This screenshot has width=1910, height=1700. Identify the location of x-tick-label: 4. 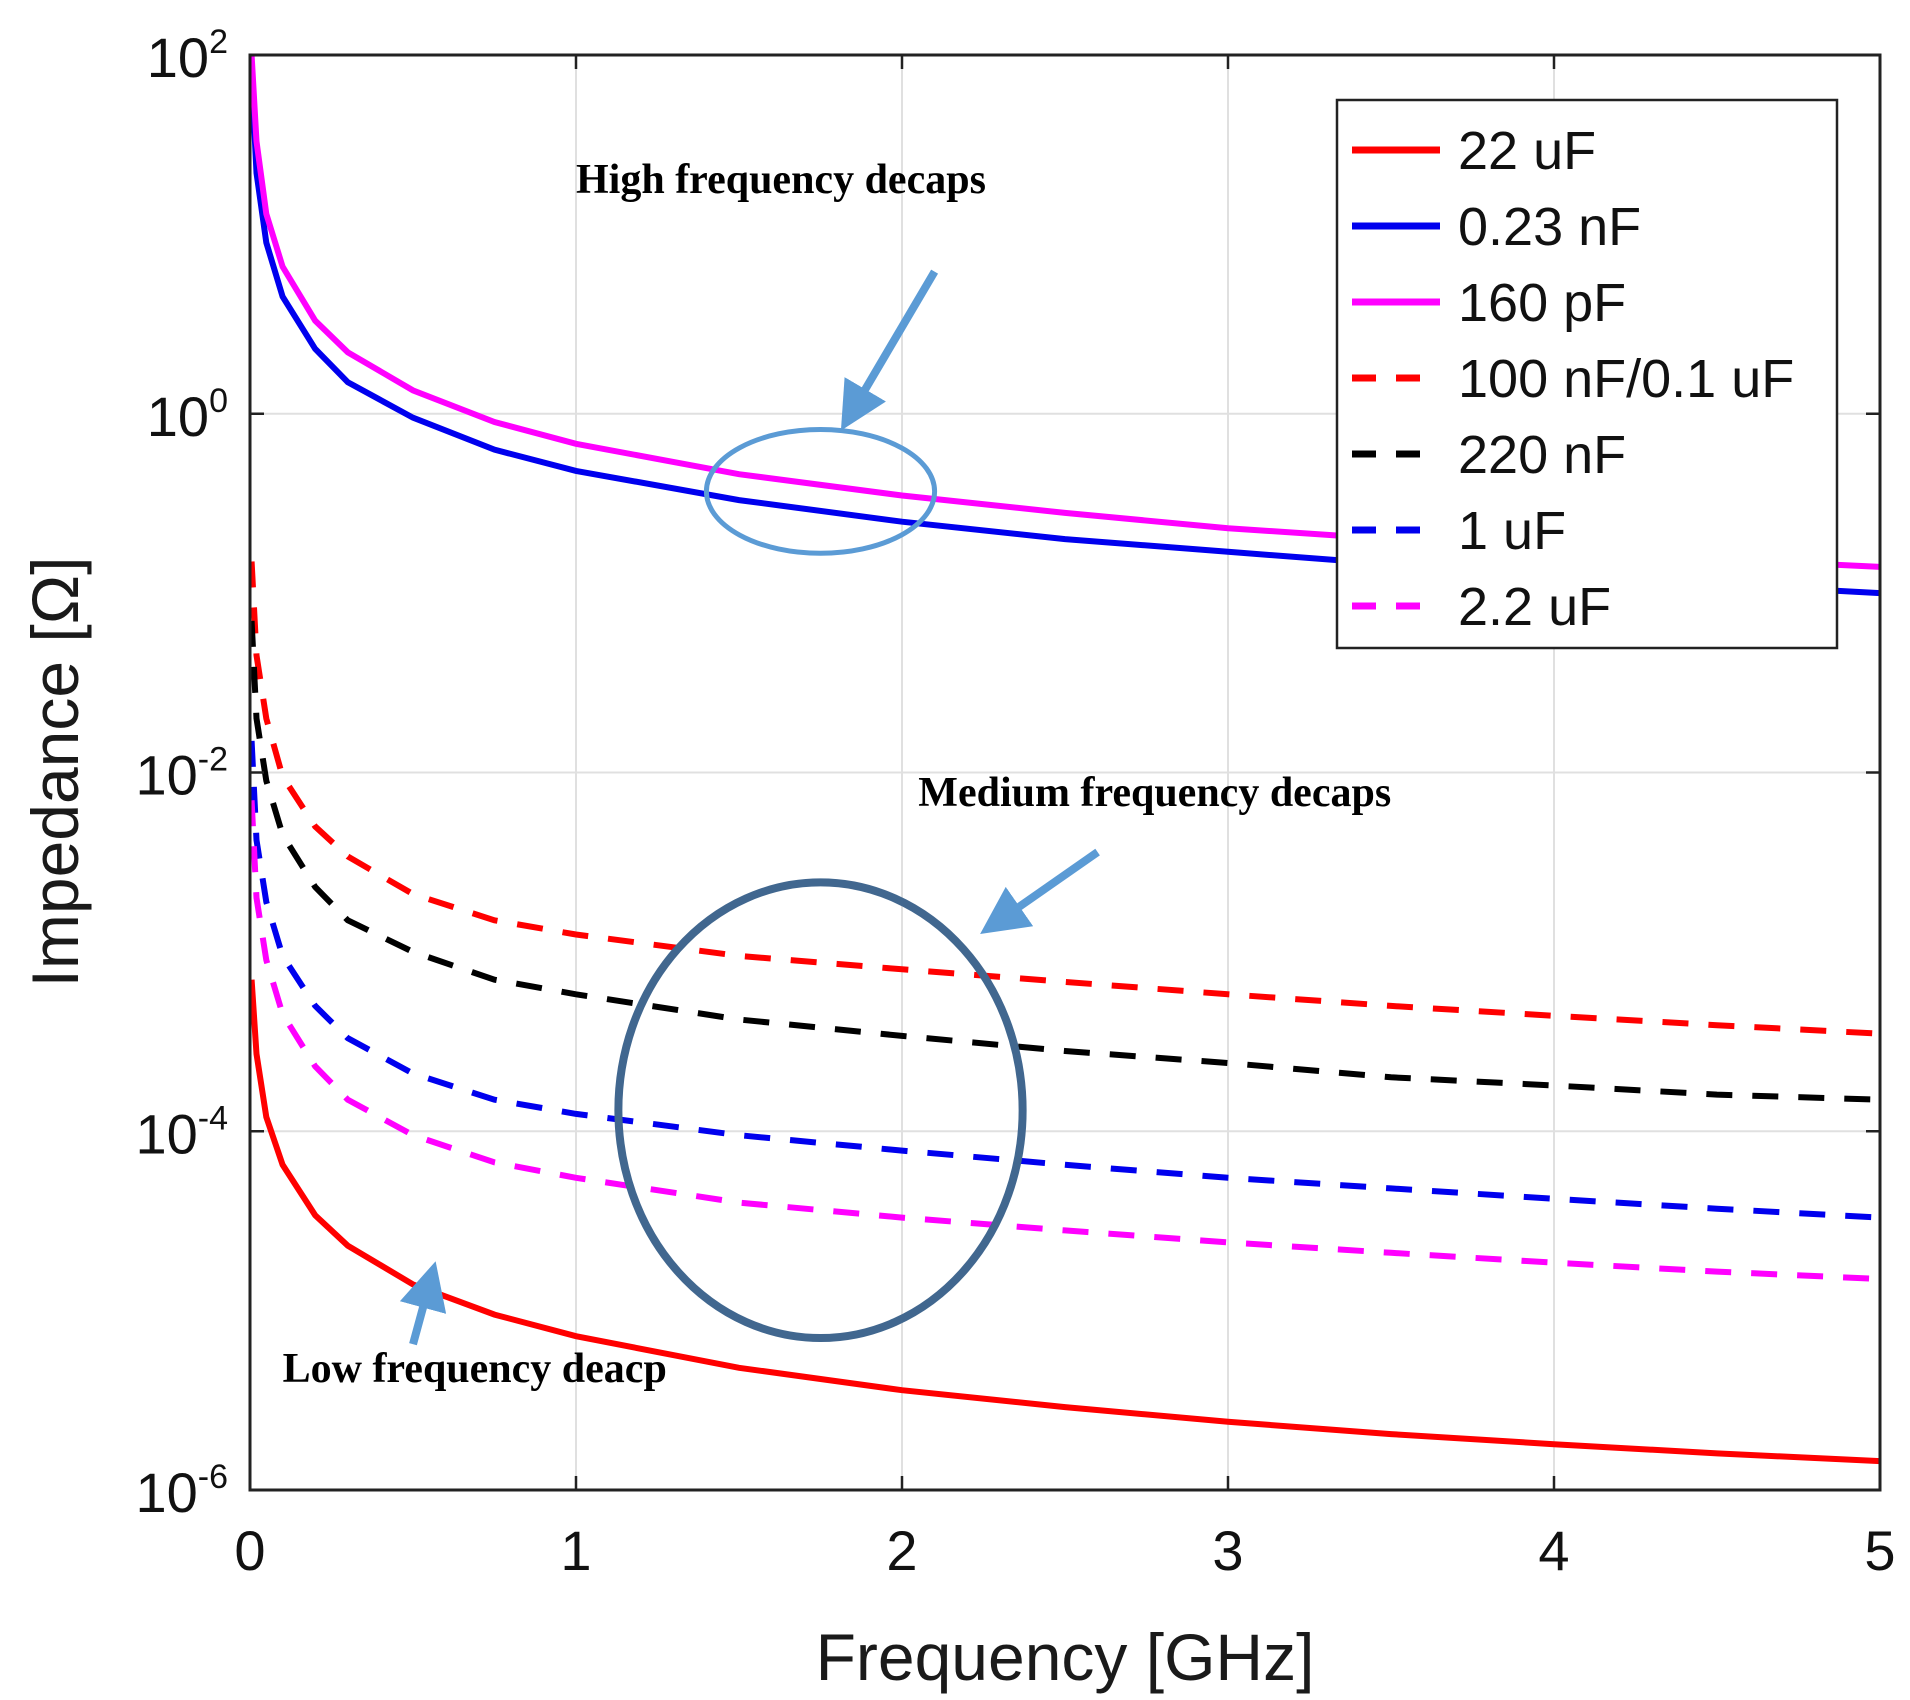
(1553, 1550).